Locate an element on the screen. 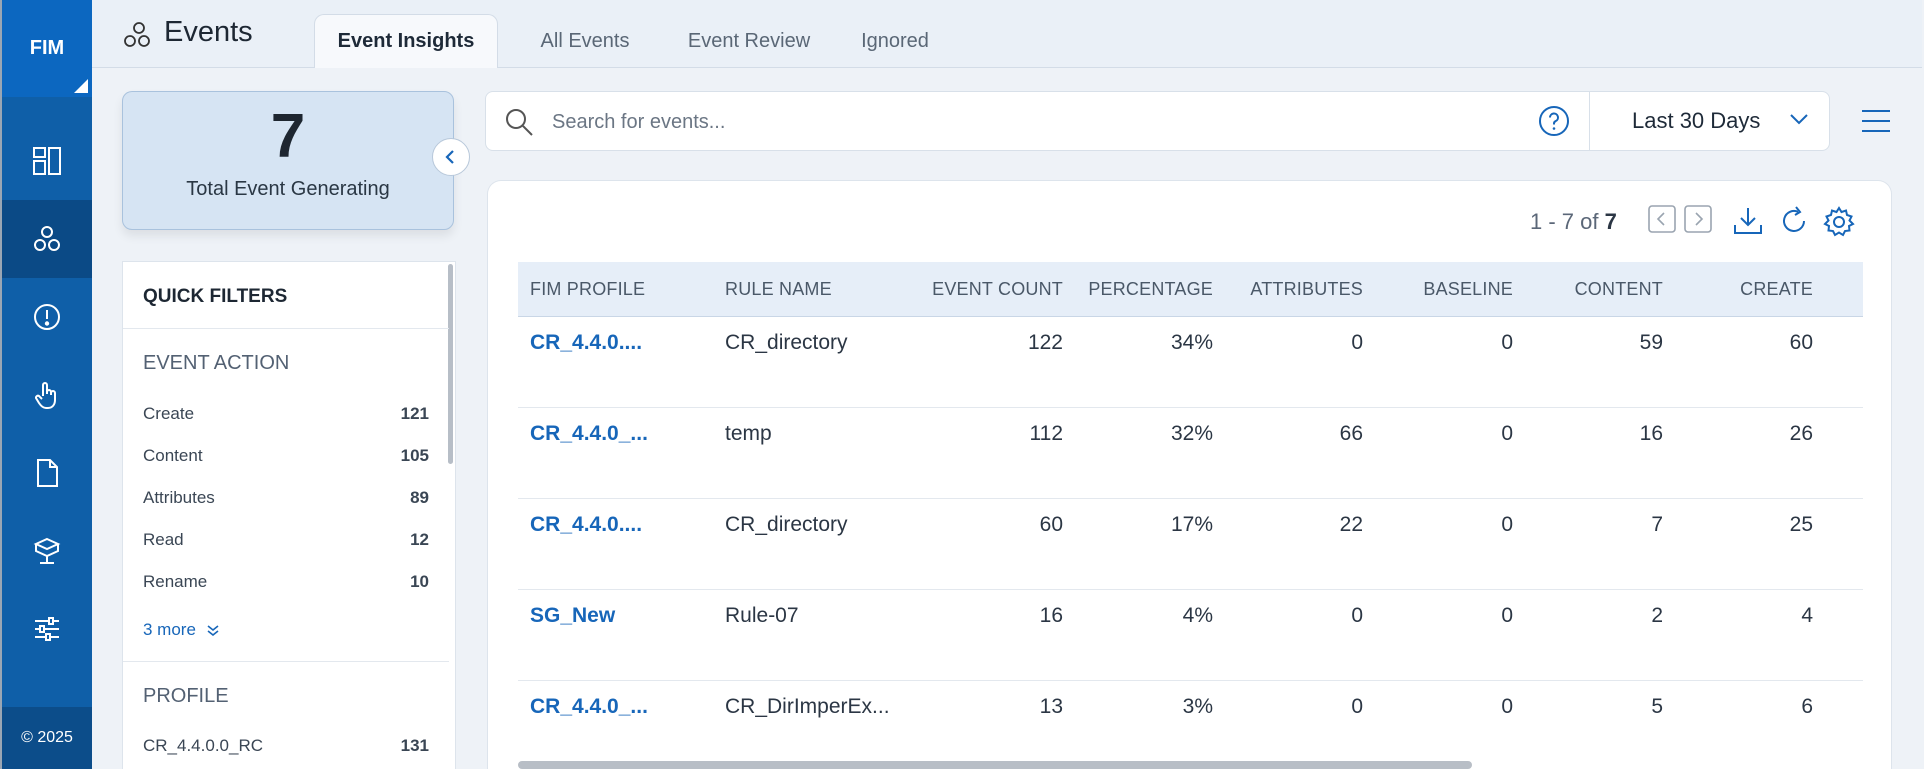 The height and width of the screenshot is (769, 1924). nav-touch is located at coordinates (47, 395).